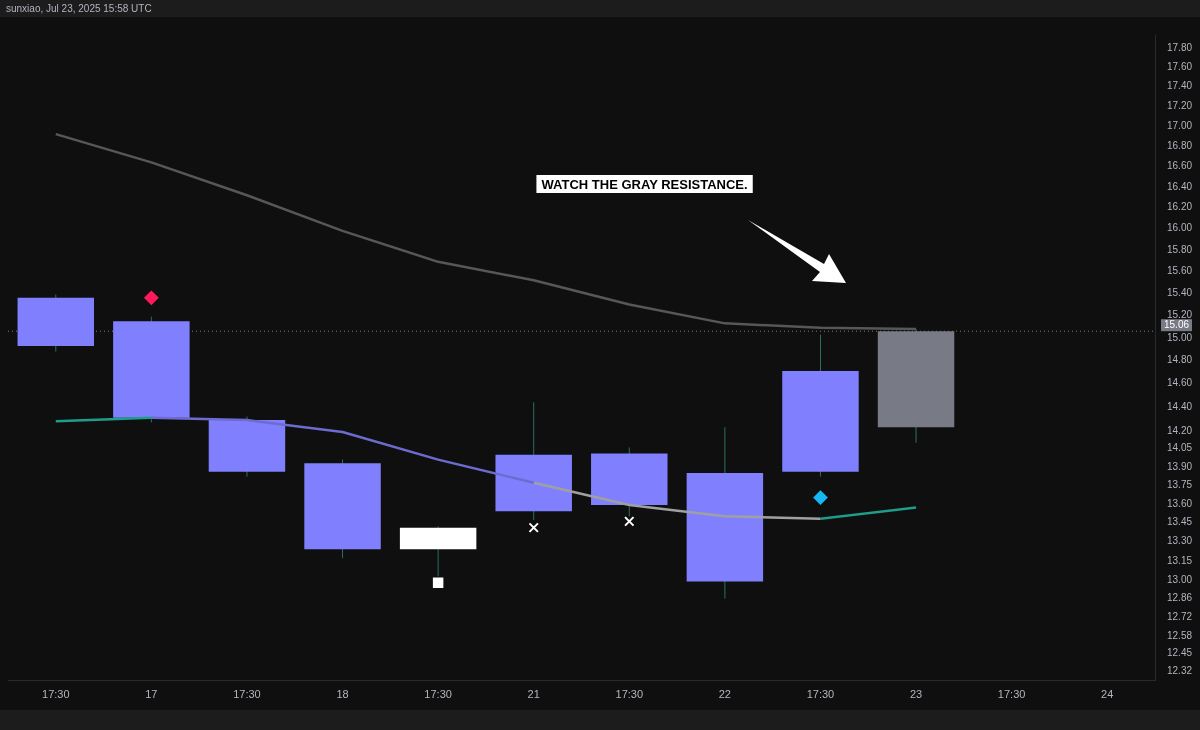  Describe the element at coordinates (1180, 430) in the screenshot. I see `y-tick-label: 14.20` at that location.